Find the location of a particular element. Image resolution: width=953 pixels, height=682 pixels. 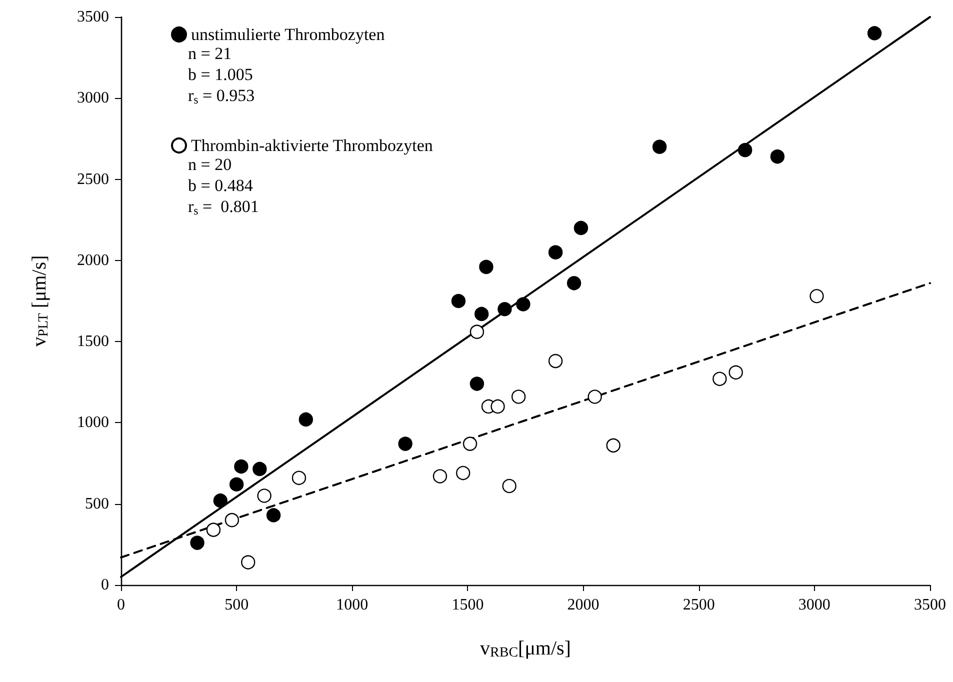

y-tick-label: 2000 is located at coordinates (93, 260).